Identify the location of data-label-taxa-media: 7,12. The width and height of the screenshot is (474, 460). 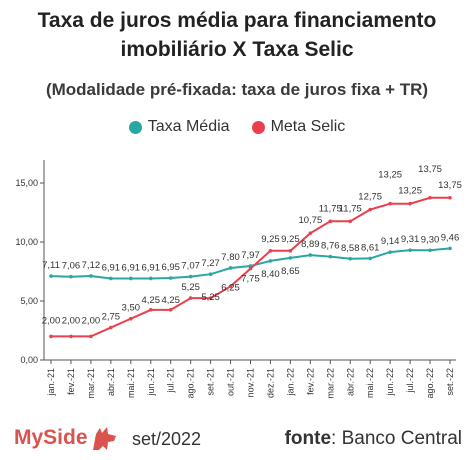
(91, 265).